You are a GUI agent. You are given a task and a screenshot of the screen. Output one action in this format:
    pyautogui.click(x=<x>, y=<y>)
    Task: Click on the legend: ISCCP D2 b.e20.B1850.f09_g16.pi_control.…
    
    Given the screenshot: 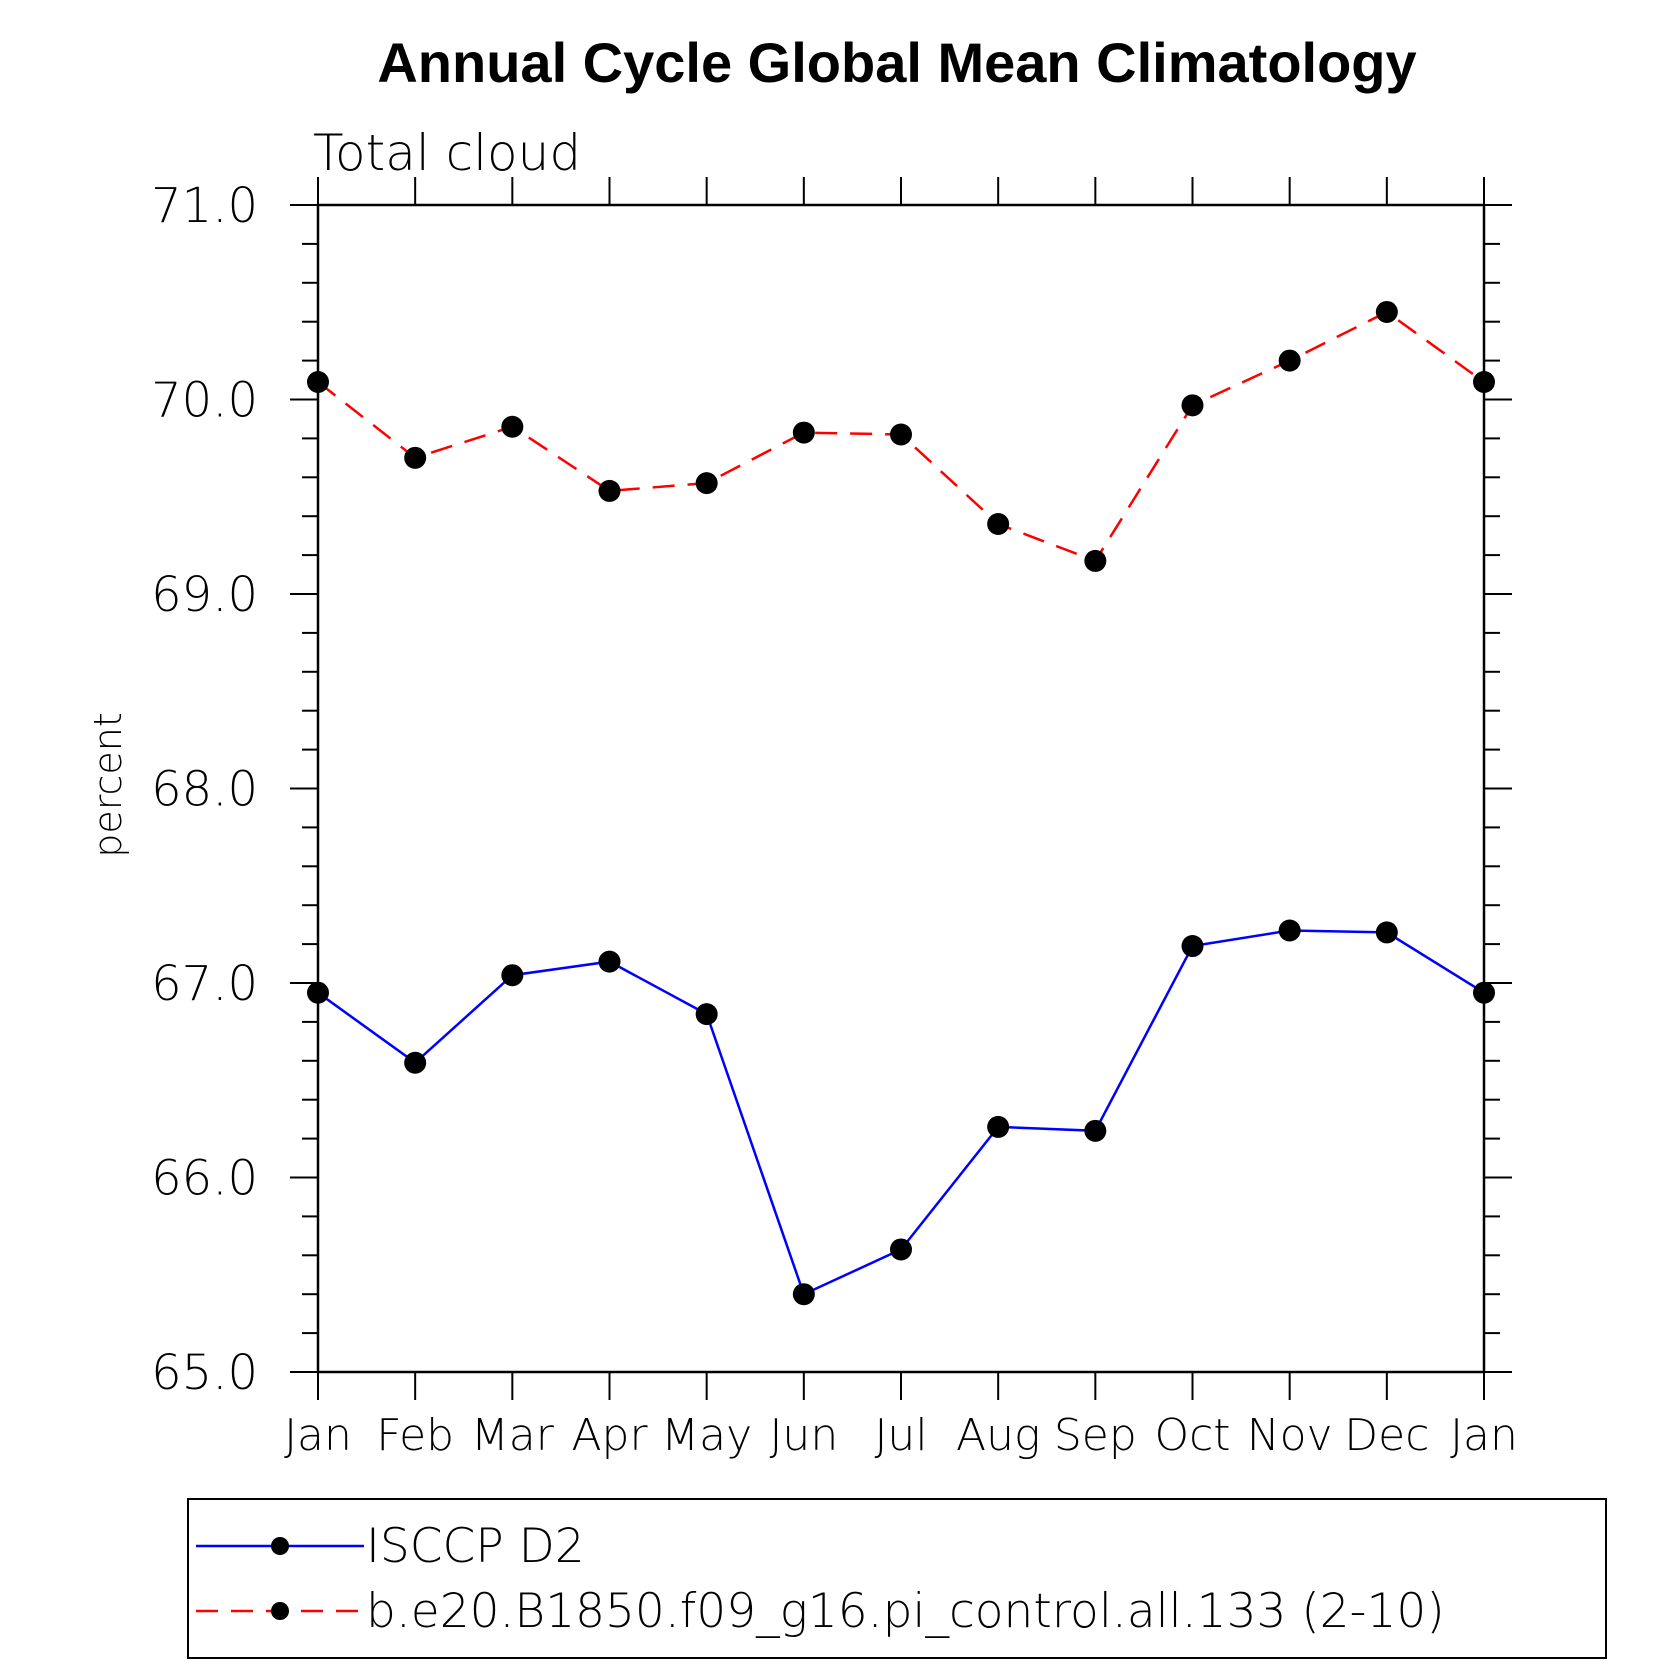 What is the action you would take?
    pyautogui.click(x=897, y=1578)
    